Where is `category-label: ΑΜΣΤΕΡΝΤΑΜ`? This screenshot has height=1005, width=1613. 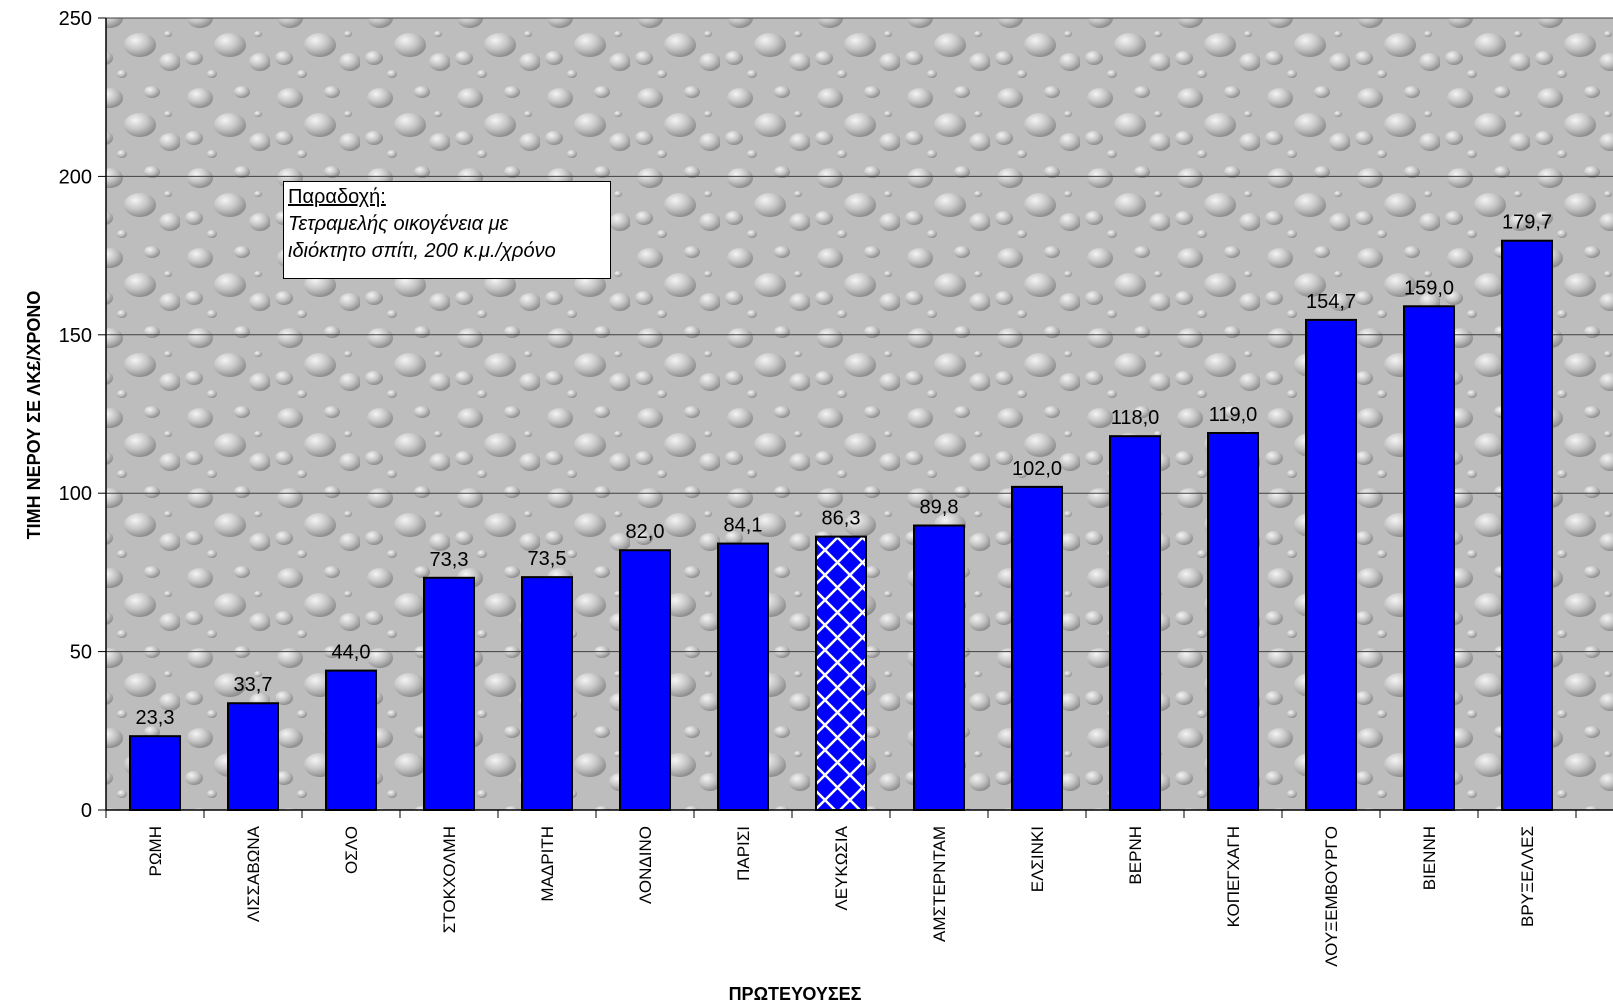 category-label: ΑΜΣΤΕΡΝΤΑΜ is located at coordinates (939, 884).